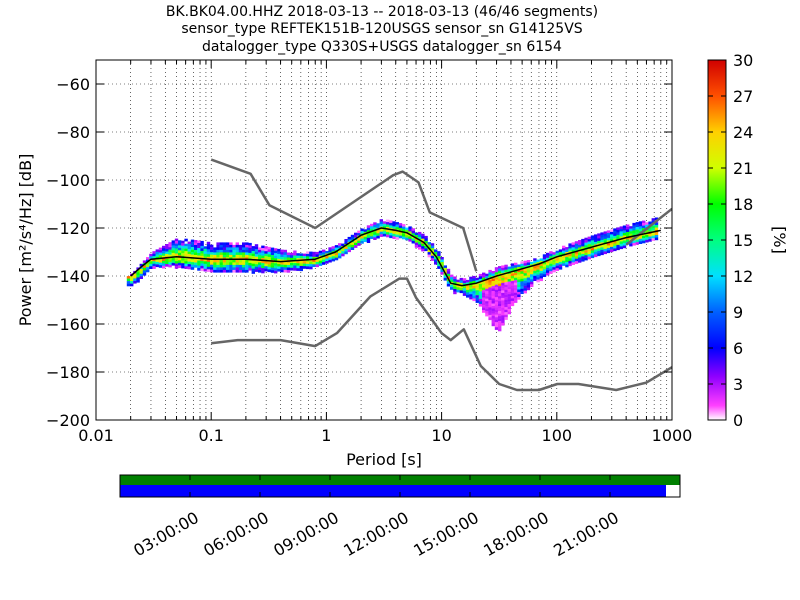 The height and width of the screenshot is (600, 800). Describe the element at coordinates (326, 435) in the screenshot. I see `x-tick-label: 1` at that location.